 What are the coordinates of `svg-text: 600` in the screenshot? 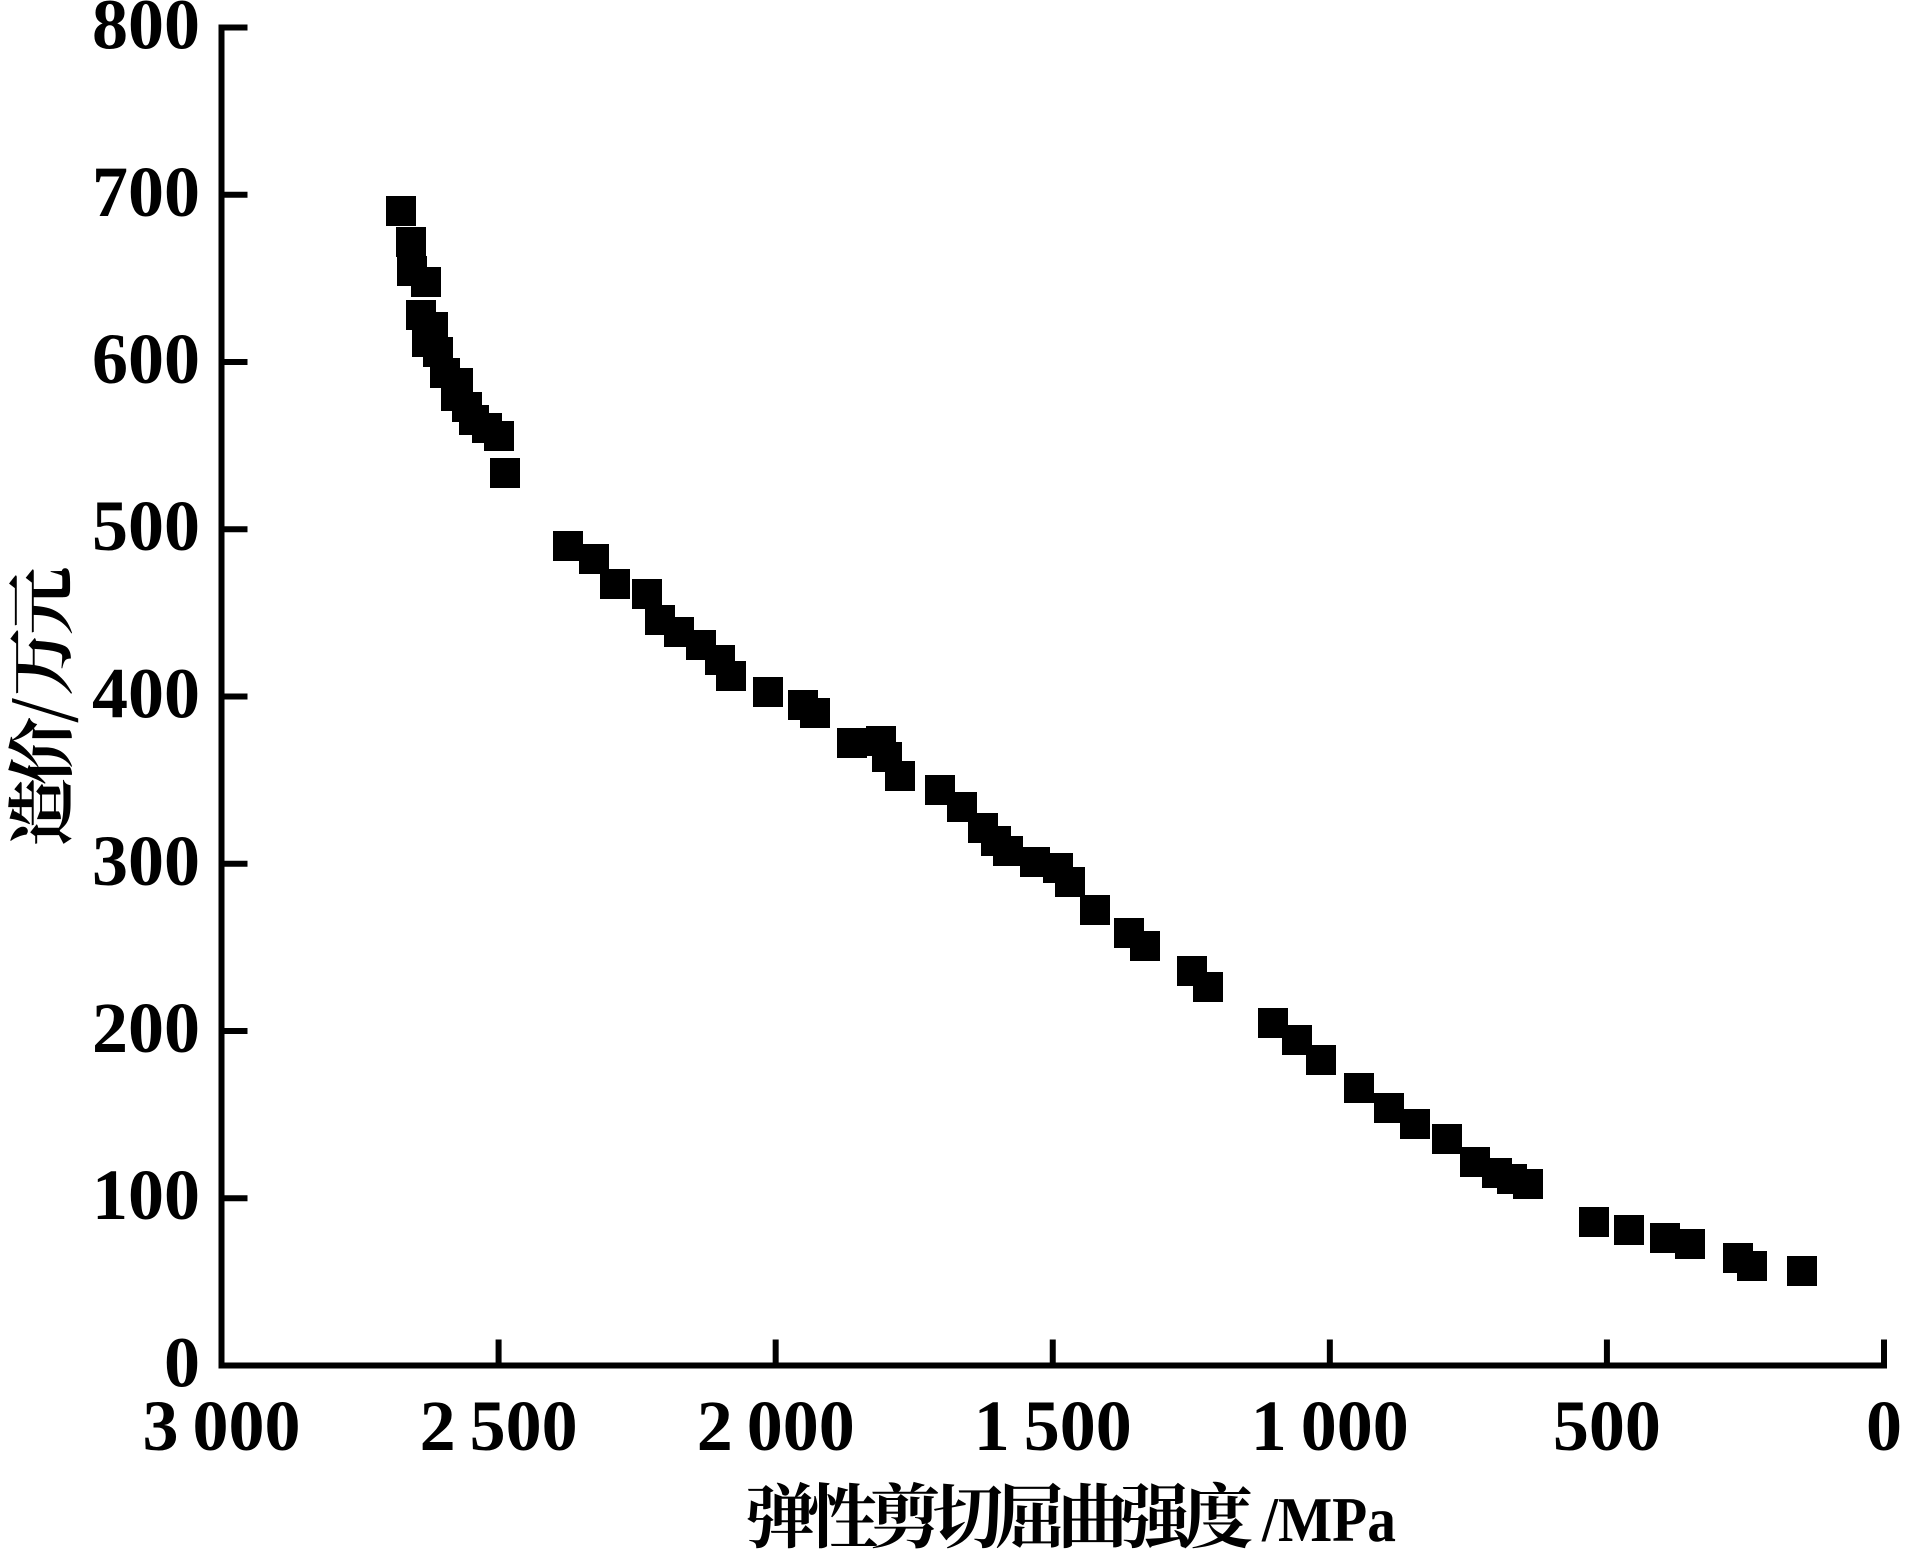 It's located at (146, 359).